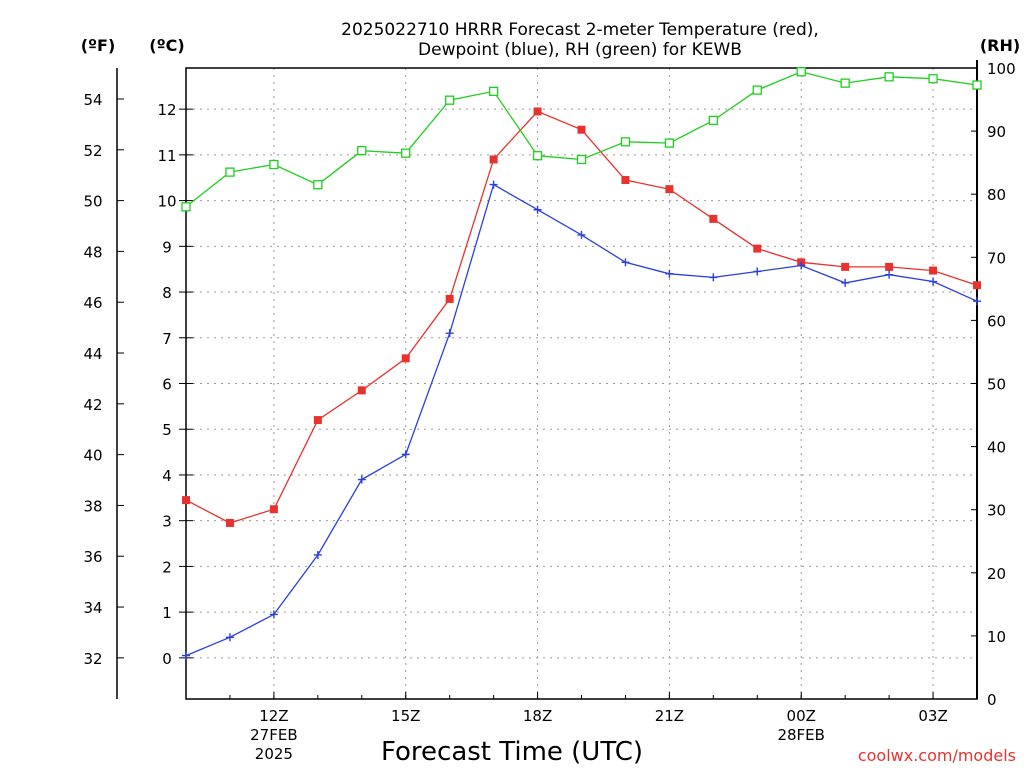  What do you see at coordinates (167, 659) in the screenshot?
I see `celsius-tick-label: 0` at bounding box center [167, 659].